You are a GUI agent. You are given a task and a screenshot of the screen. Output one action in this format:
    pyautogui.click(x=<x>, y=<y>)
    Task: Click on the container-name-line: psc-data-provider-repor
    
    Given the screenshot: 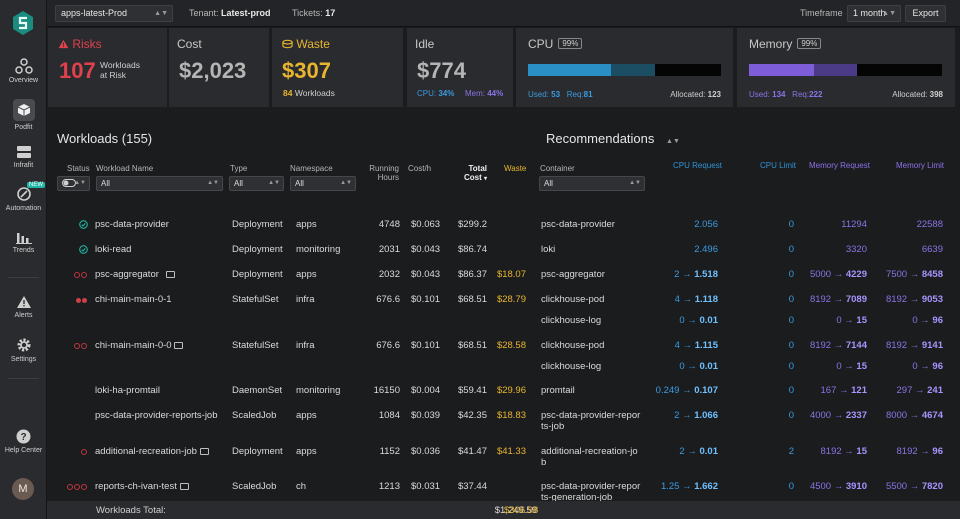 What is the action you would take?
    pyautogui.click(x=591, y=486)
    